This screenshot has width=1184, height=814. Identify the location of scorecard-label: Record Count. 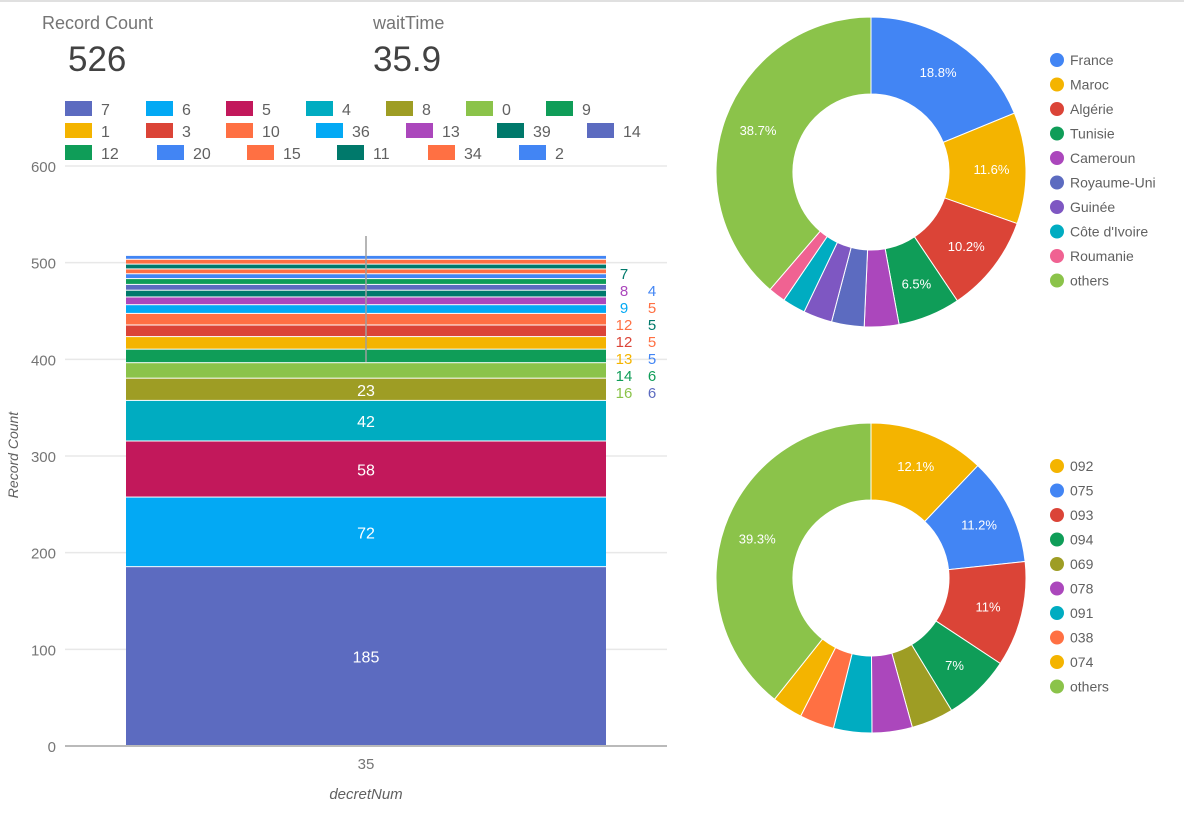
(98, 23).